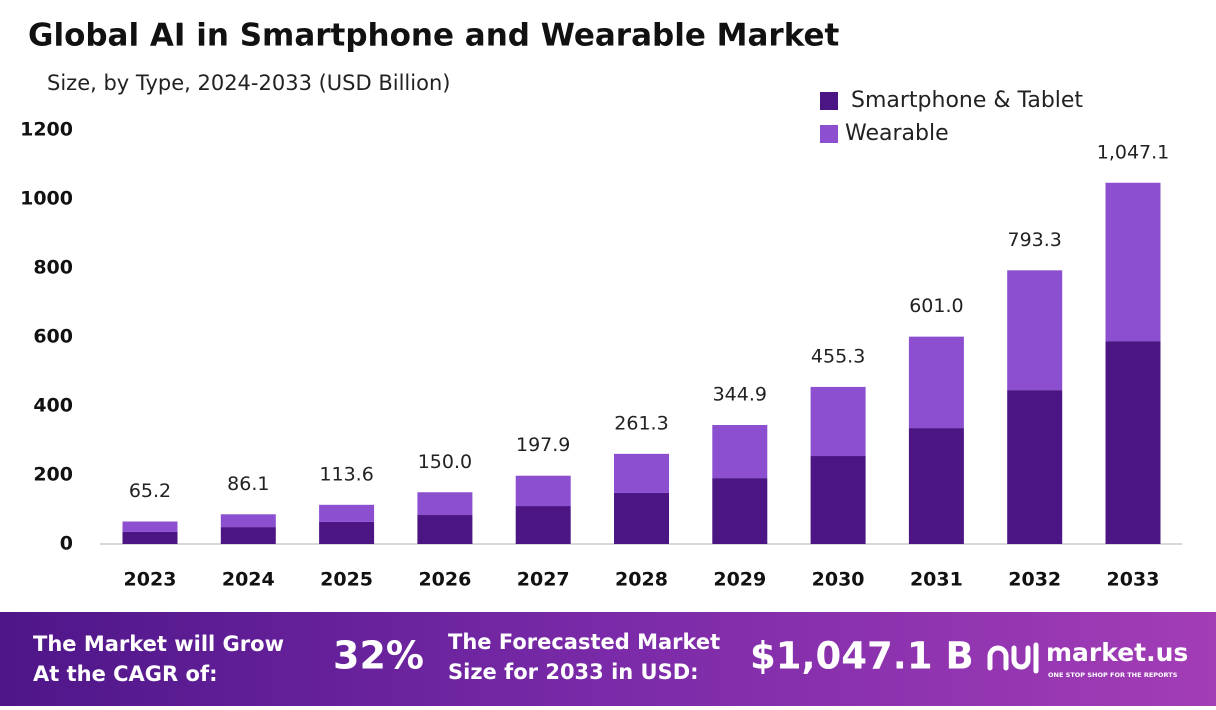 This screenshot has height=710, width=1216. What do you see at coordinates (53, 406) in the screenshot?
I see `y-tick-label: 400` at bounding box center [53, 406].